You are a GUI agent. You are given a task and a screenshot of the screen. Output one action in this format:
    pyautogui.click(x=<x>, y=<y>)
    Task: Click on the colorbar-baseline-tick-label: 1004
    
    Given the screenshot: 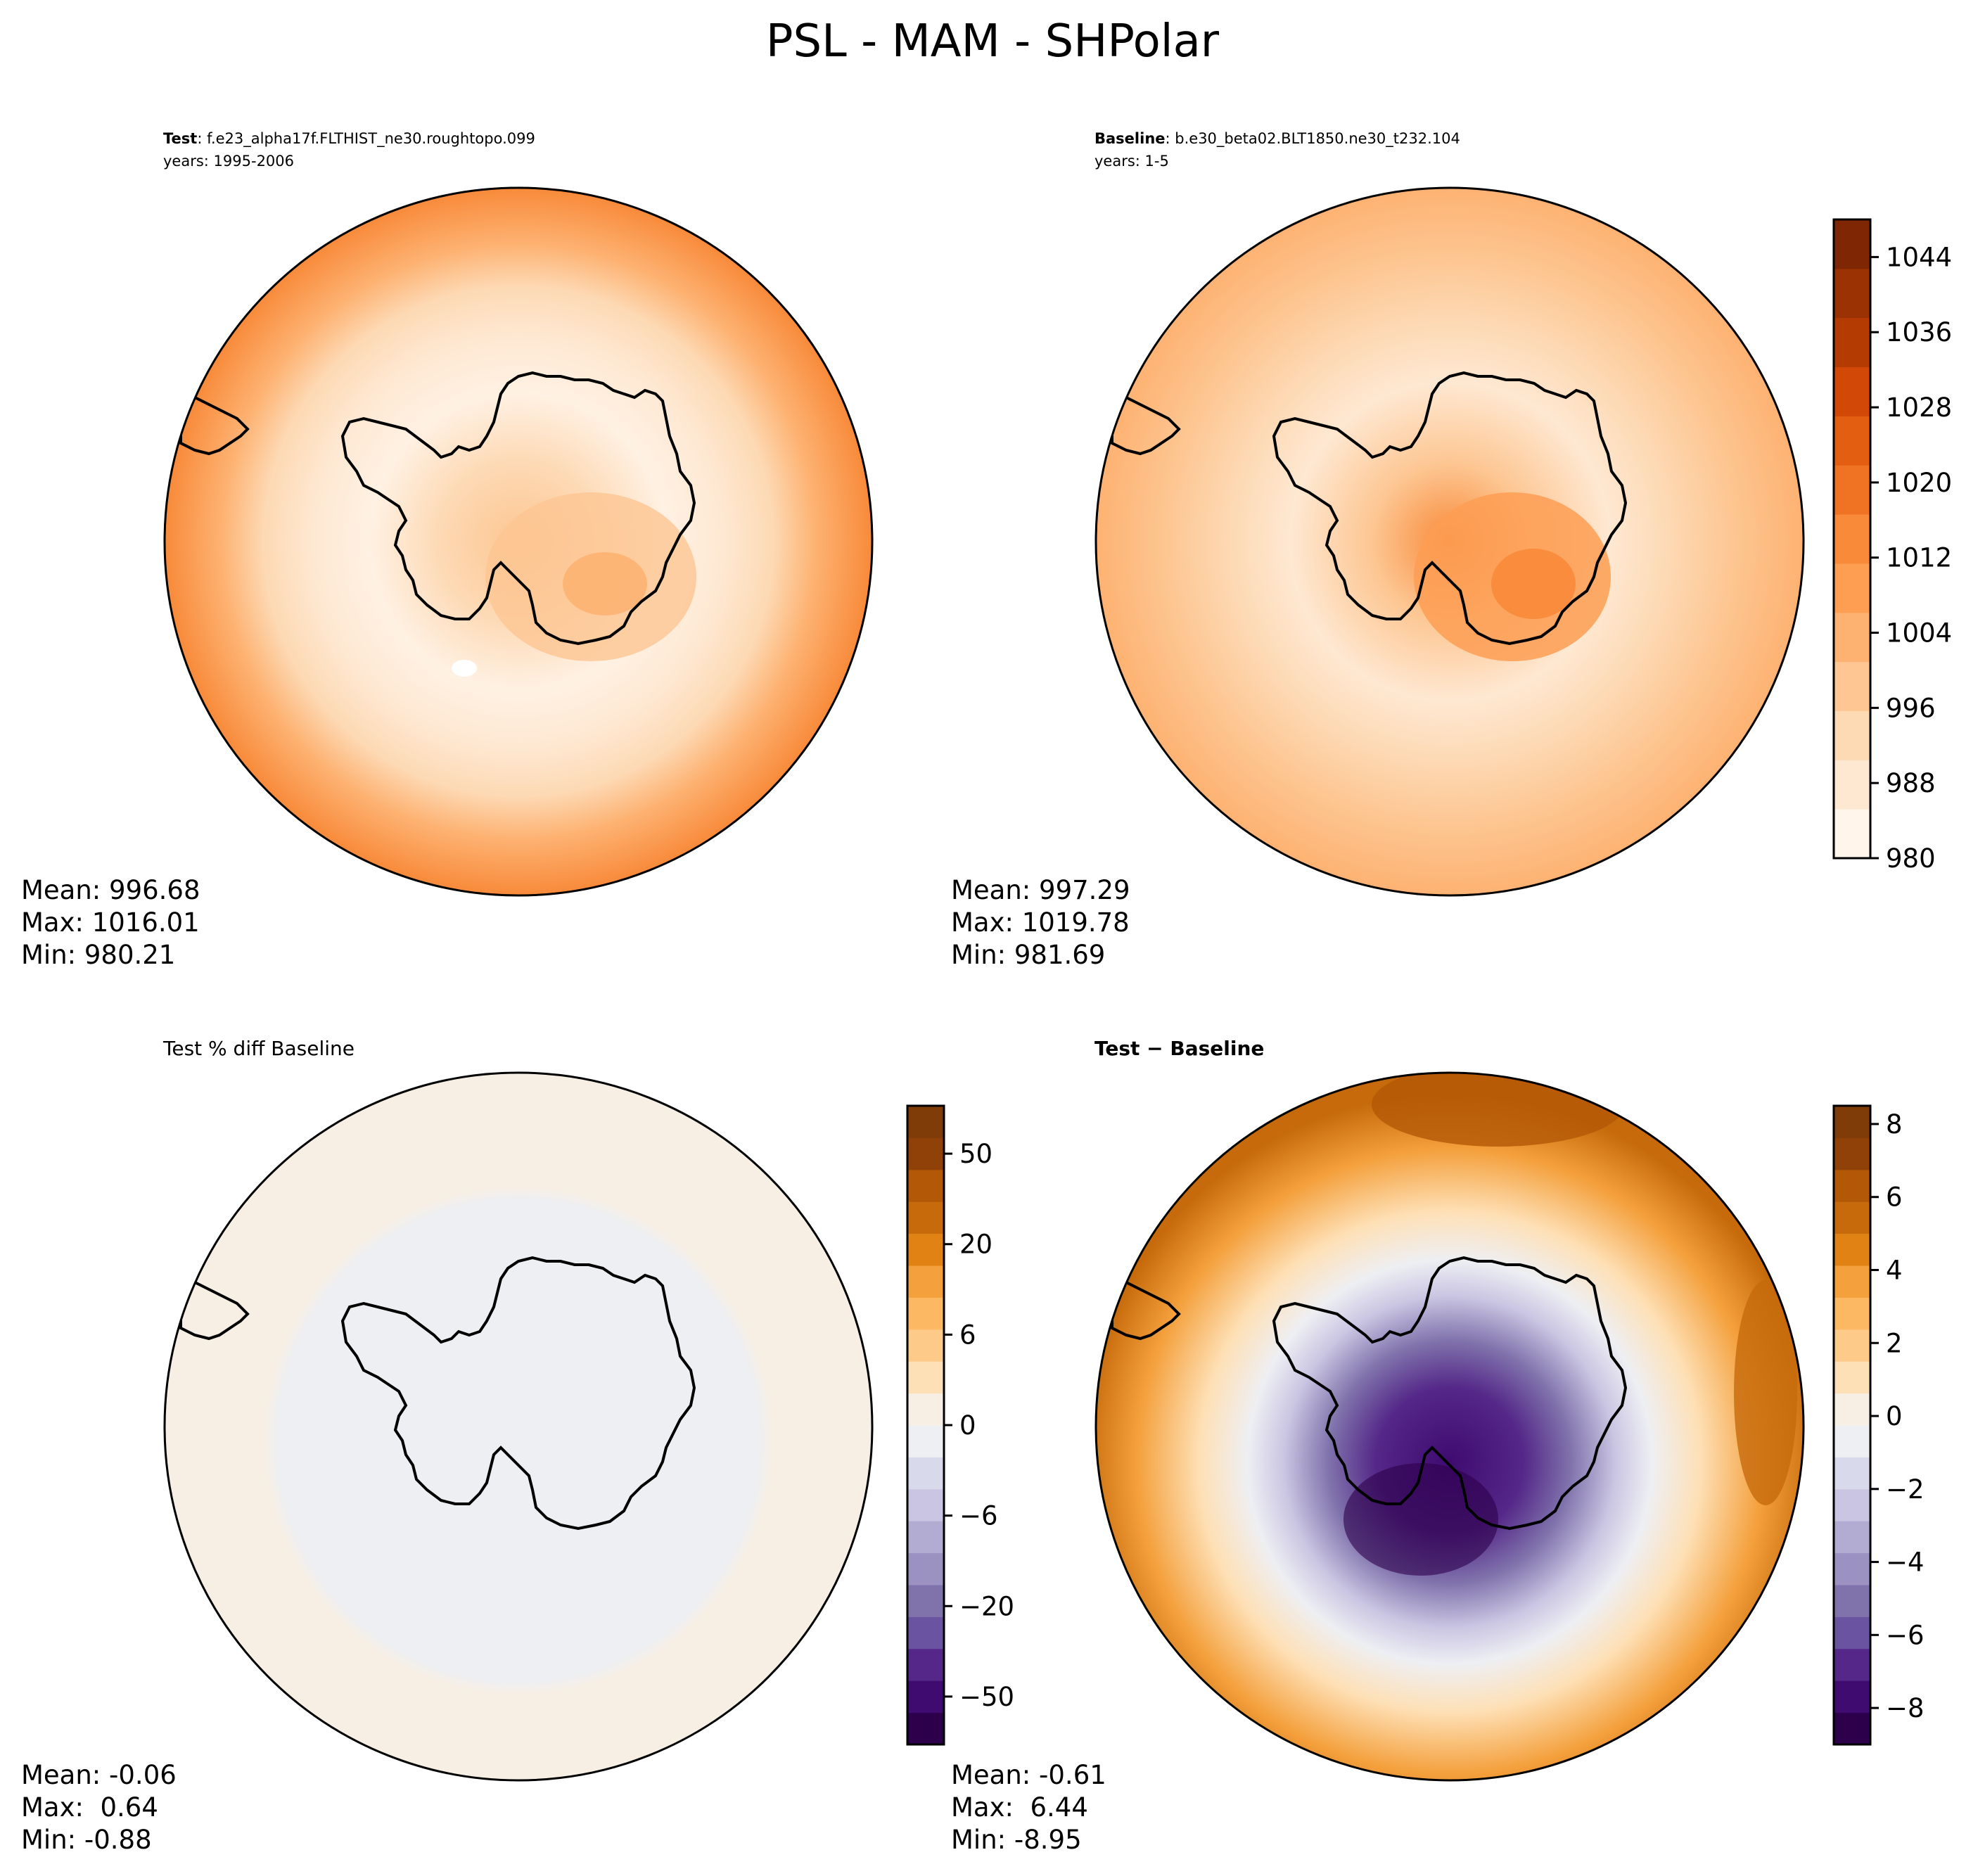 What is the action you would take?
    pyautogui.click(x=1919, y=633)
    